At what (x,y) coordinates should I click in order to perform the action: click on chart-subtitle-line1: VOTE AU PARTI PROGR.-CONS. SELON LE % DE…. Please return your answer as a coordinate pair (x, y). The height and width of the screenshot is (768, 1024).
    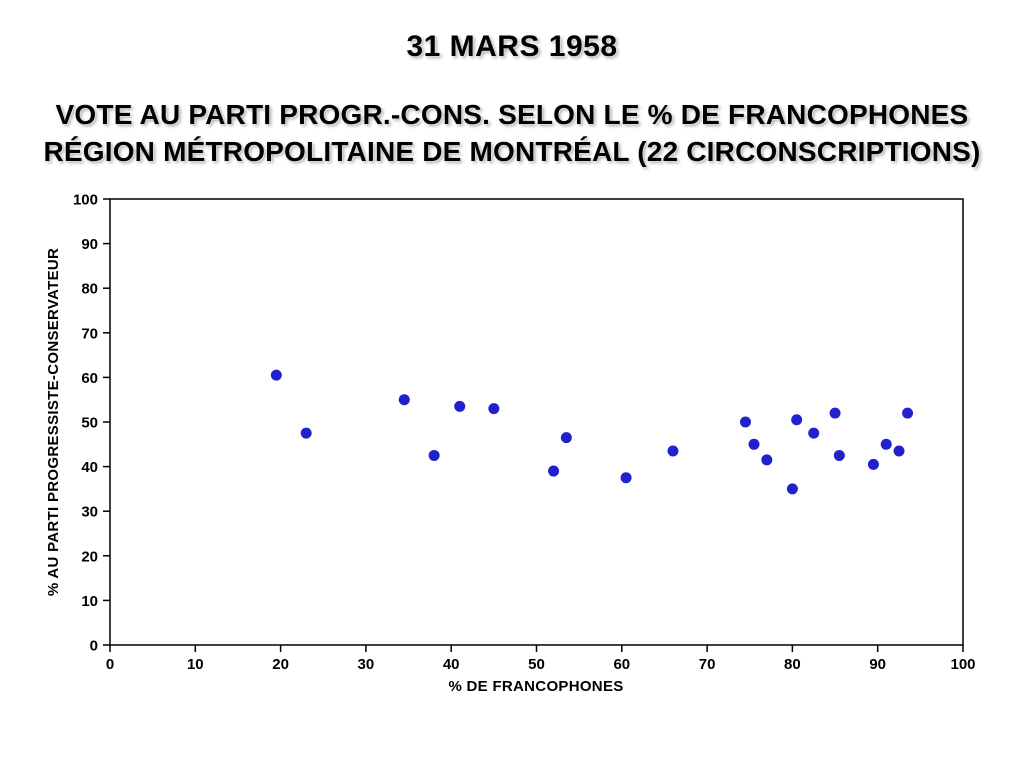
    Looking at the image, I should click on (512, 114).